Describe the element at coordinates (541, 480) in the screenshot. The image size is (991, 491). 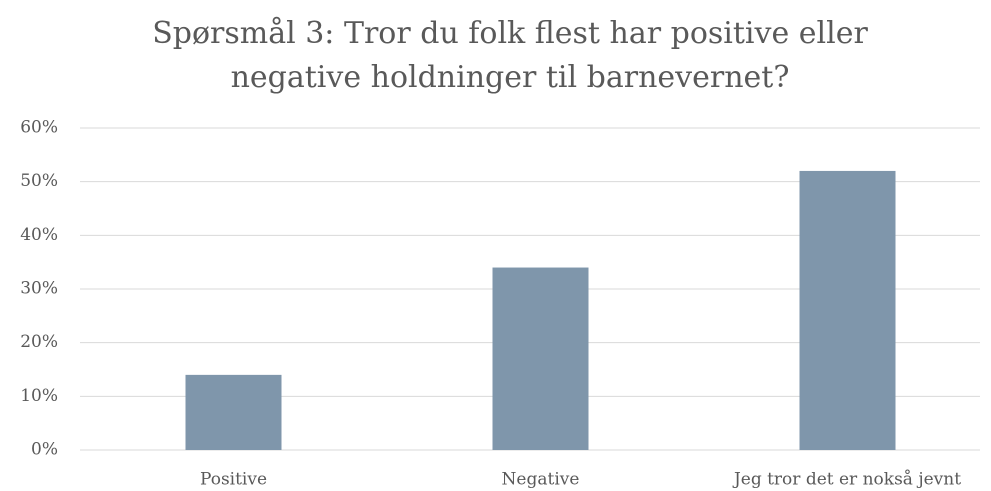
I see `x-tick-label: Negative` at that location.